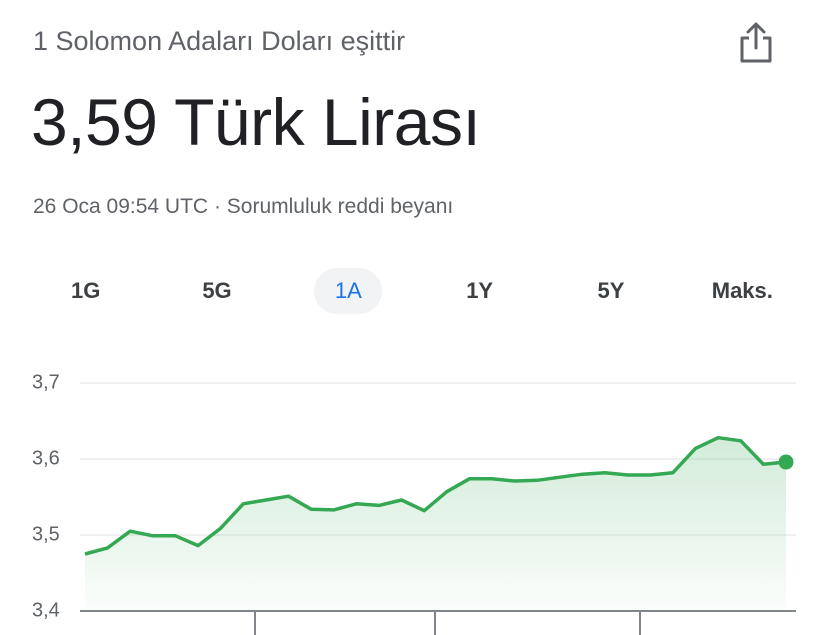 The height and width of the screenshot is (635, 828). I want to click on y-tick-label: 3,5, so click(46, 534).